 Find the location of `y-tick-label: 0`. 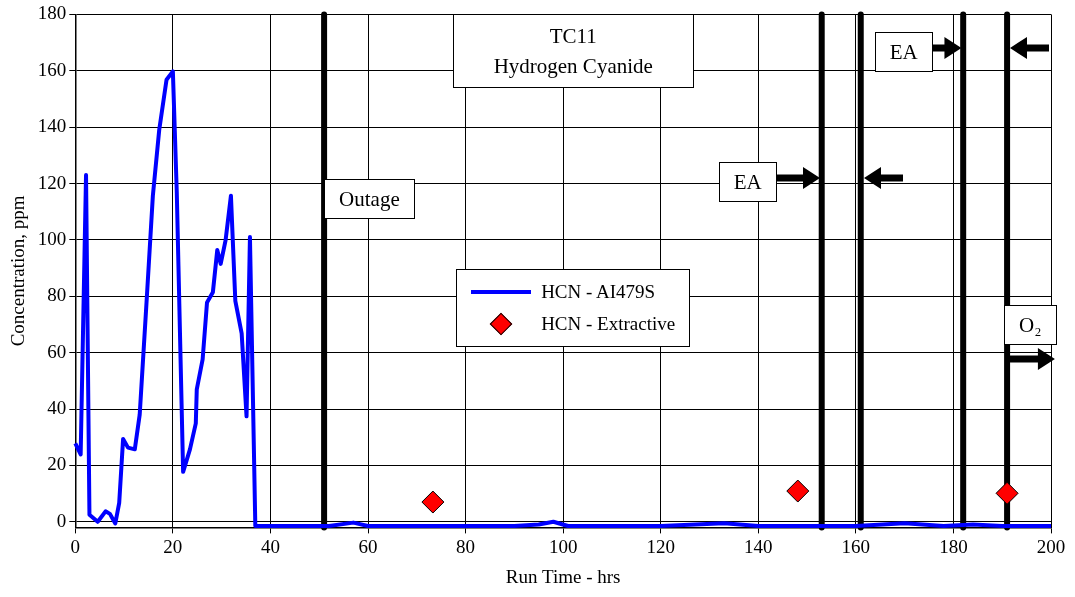

y-tick-label: 0 is located at coordinates (61, 520).